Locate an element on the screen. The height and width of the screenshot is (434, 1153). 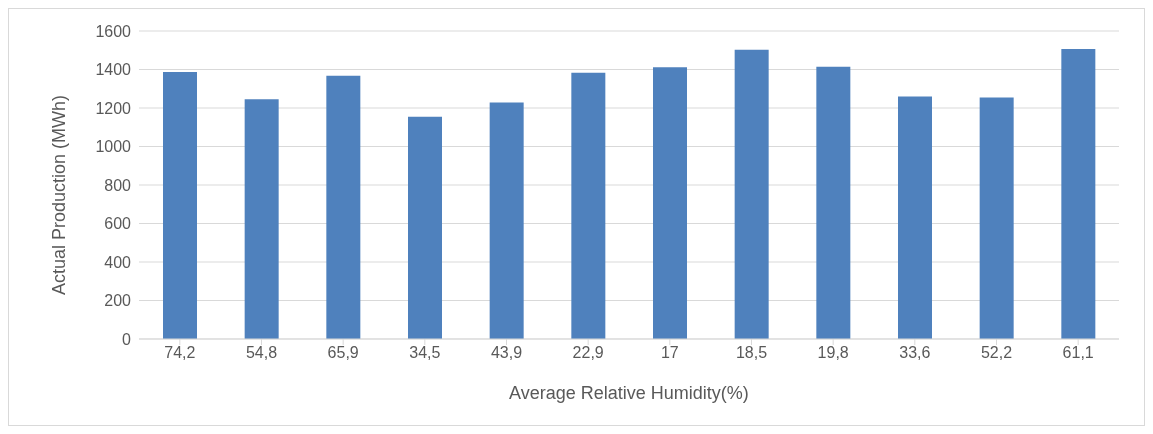
x-tick-label: 61,1 is located at coordinates (1078, 353).